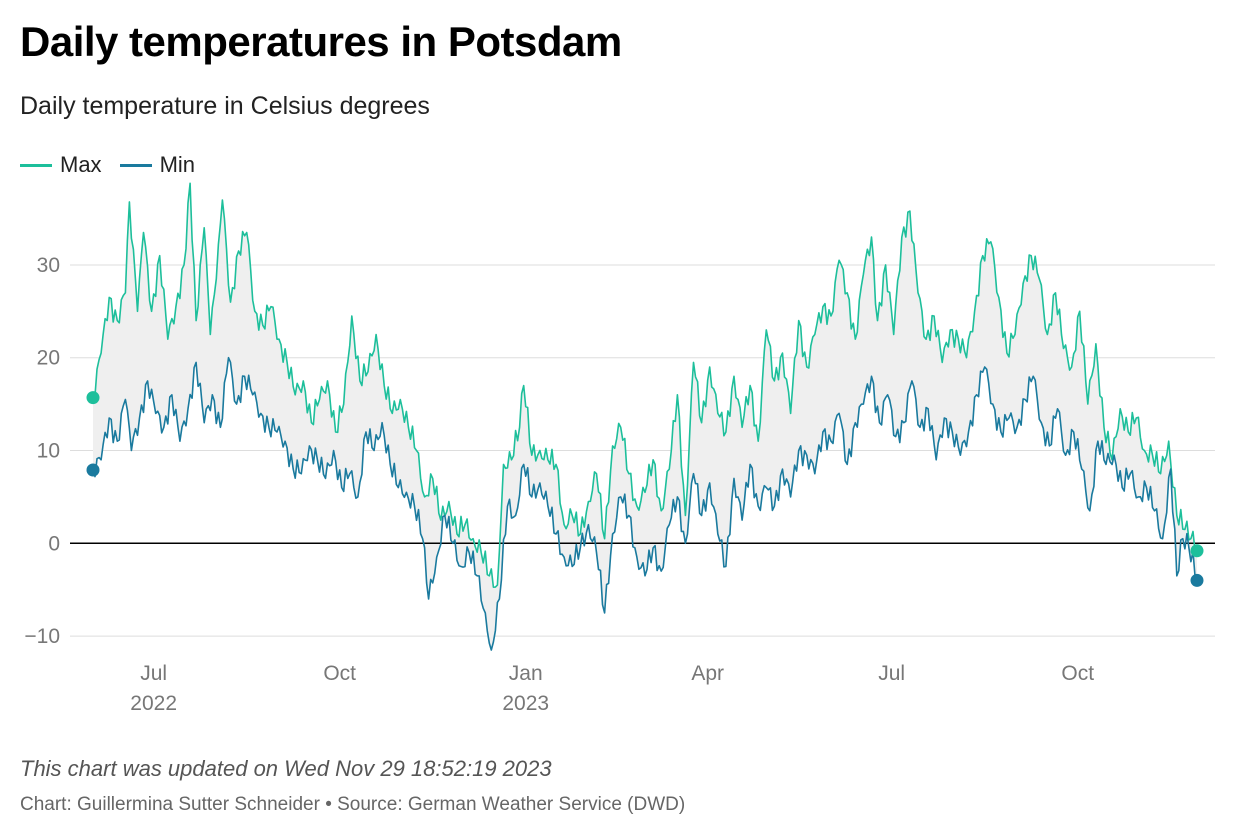  What do you see at coordinates (81, 164) in the screenshot?
I see `legend-label-max: Max` at bounding box center [81, 164].